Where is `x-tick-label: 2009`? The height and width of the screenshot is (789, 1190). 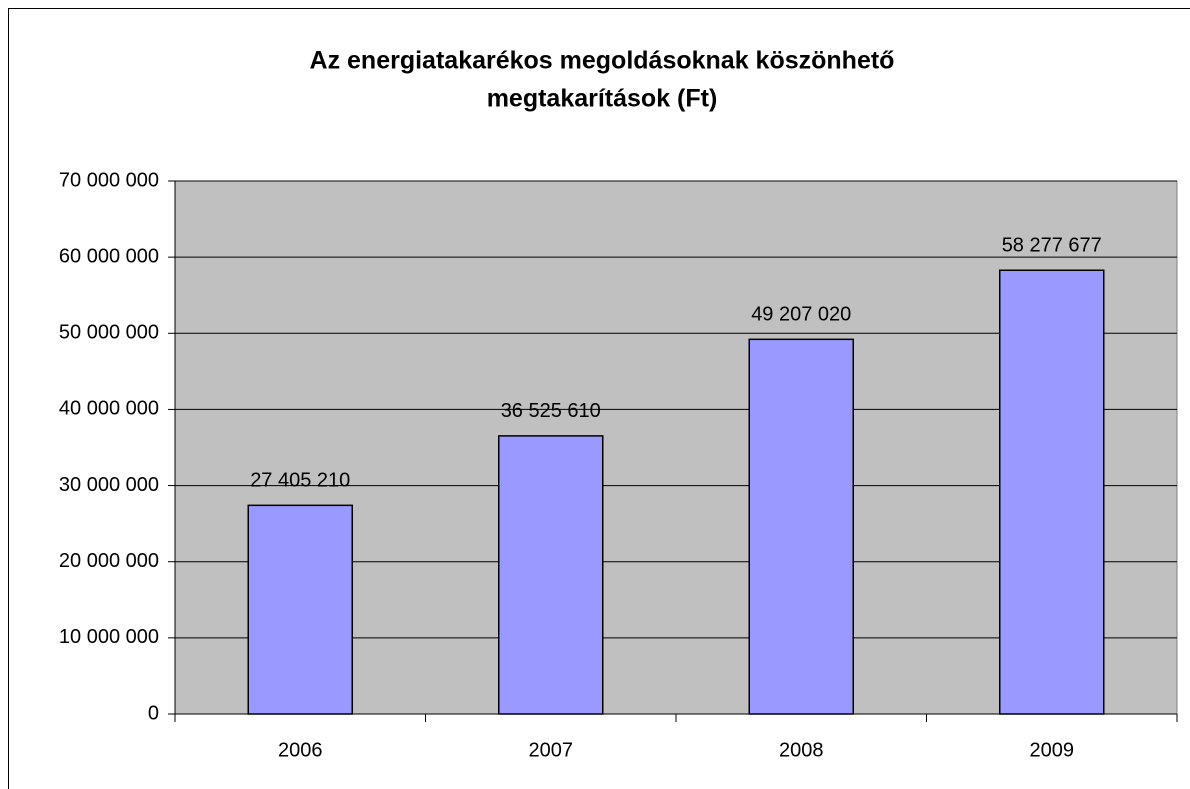 x-tick-label: 2009 is located at coordinates (1052, 750).